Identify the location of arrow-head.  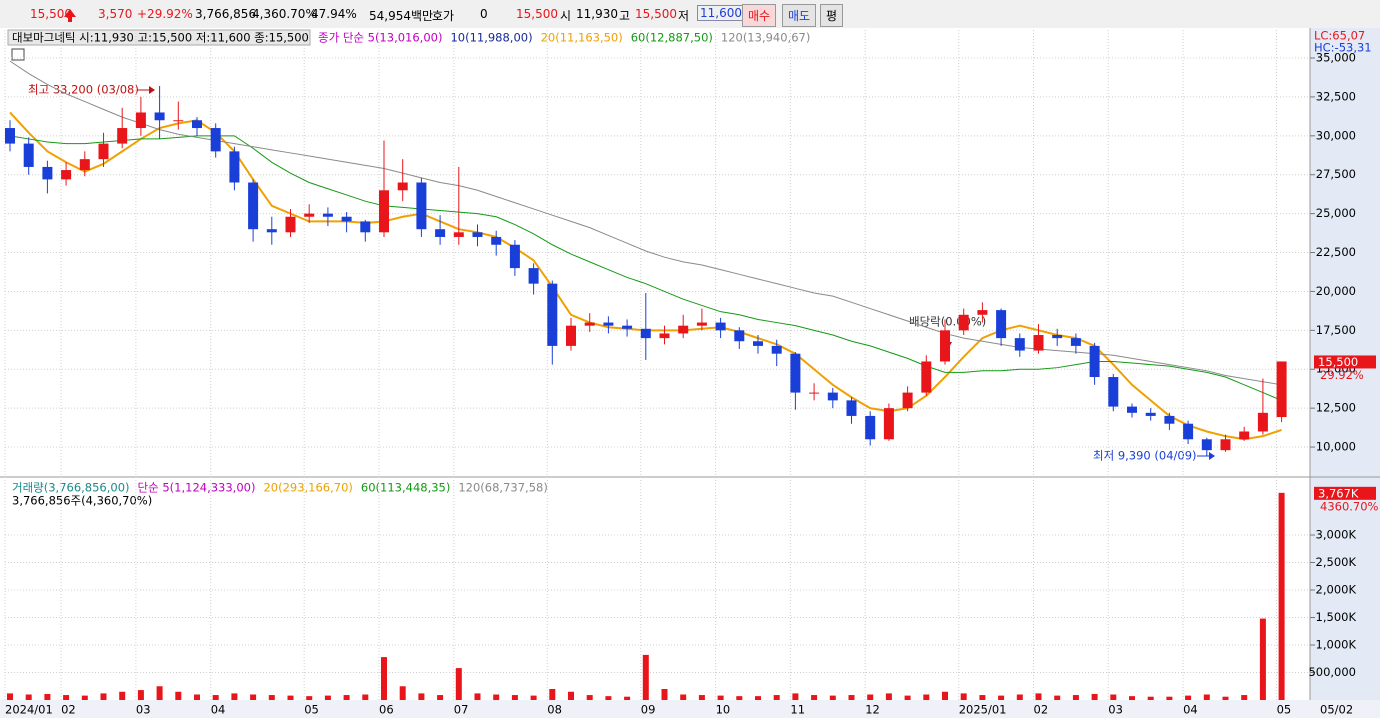
(1212, 456).